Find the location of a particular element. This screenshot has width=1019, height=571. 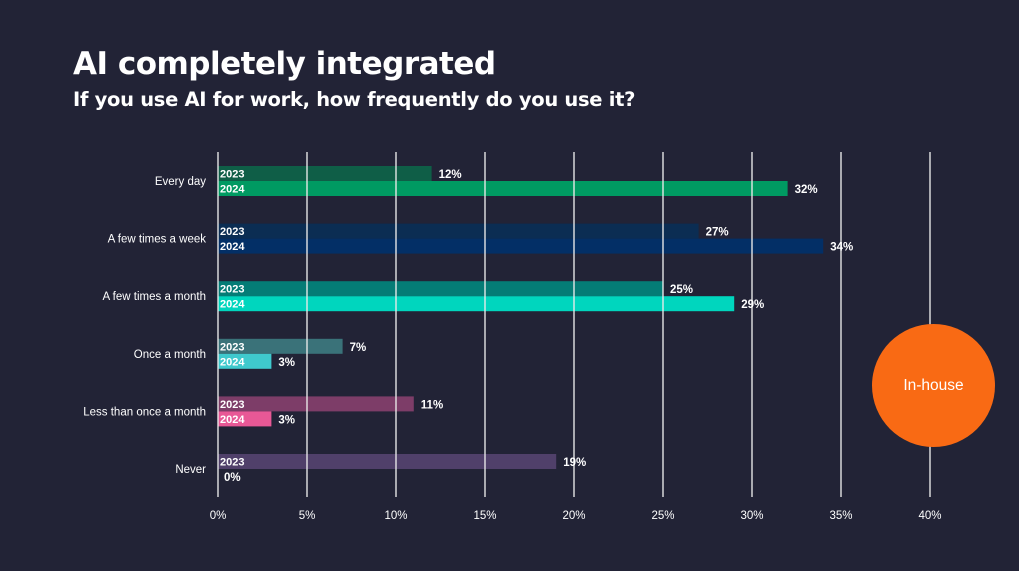

in-house-badge: In-house is located at coordinates (933, 385).